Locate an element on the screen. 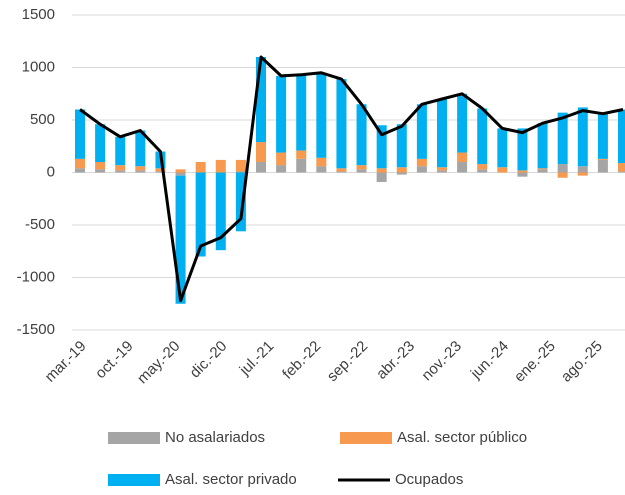 This screenshot has height=495, width=625. x-tick-label: mar.-19 is located at coordinates (66, 362).